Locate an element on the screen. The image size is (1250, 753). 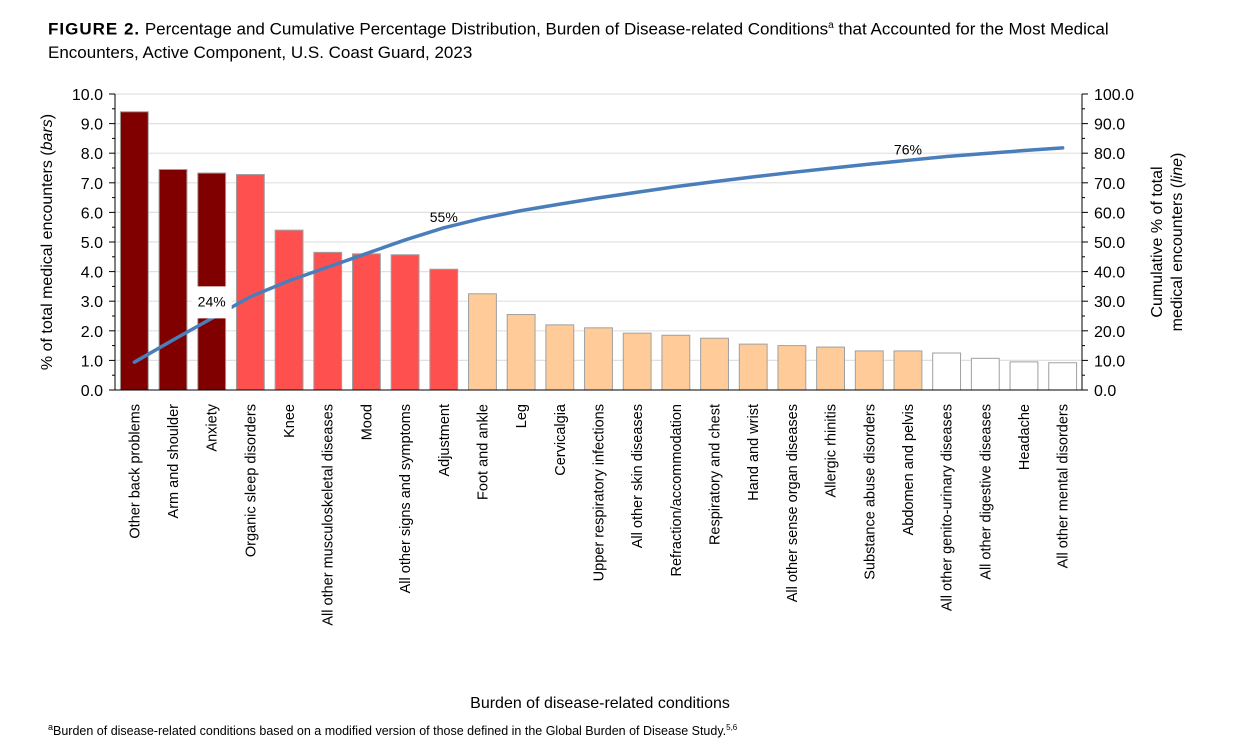
x-tick-label: Foot and ankle is located at coordinates (483, 452).